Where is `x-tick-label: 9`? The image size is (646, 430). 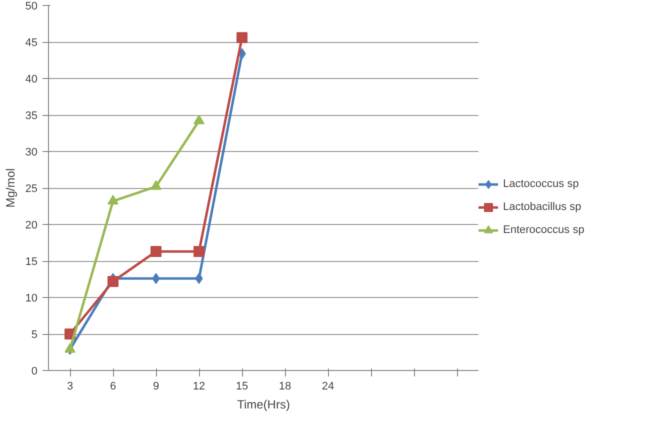
x-tick-label: 9 is located at coordinates (156, 386).